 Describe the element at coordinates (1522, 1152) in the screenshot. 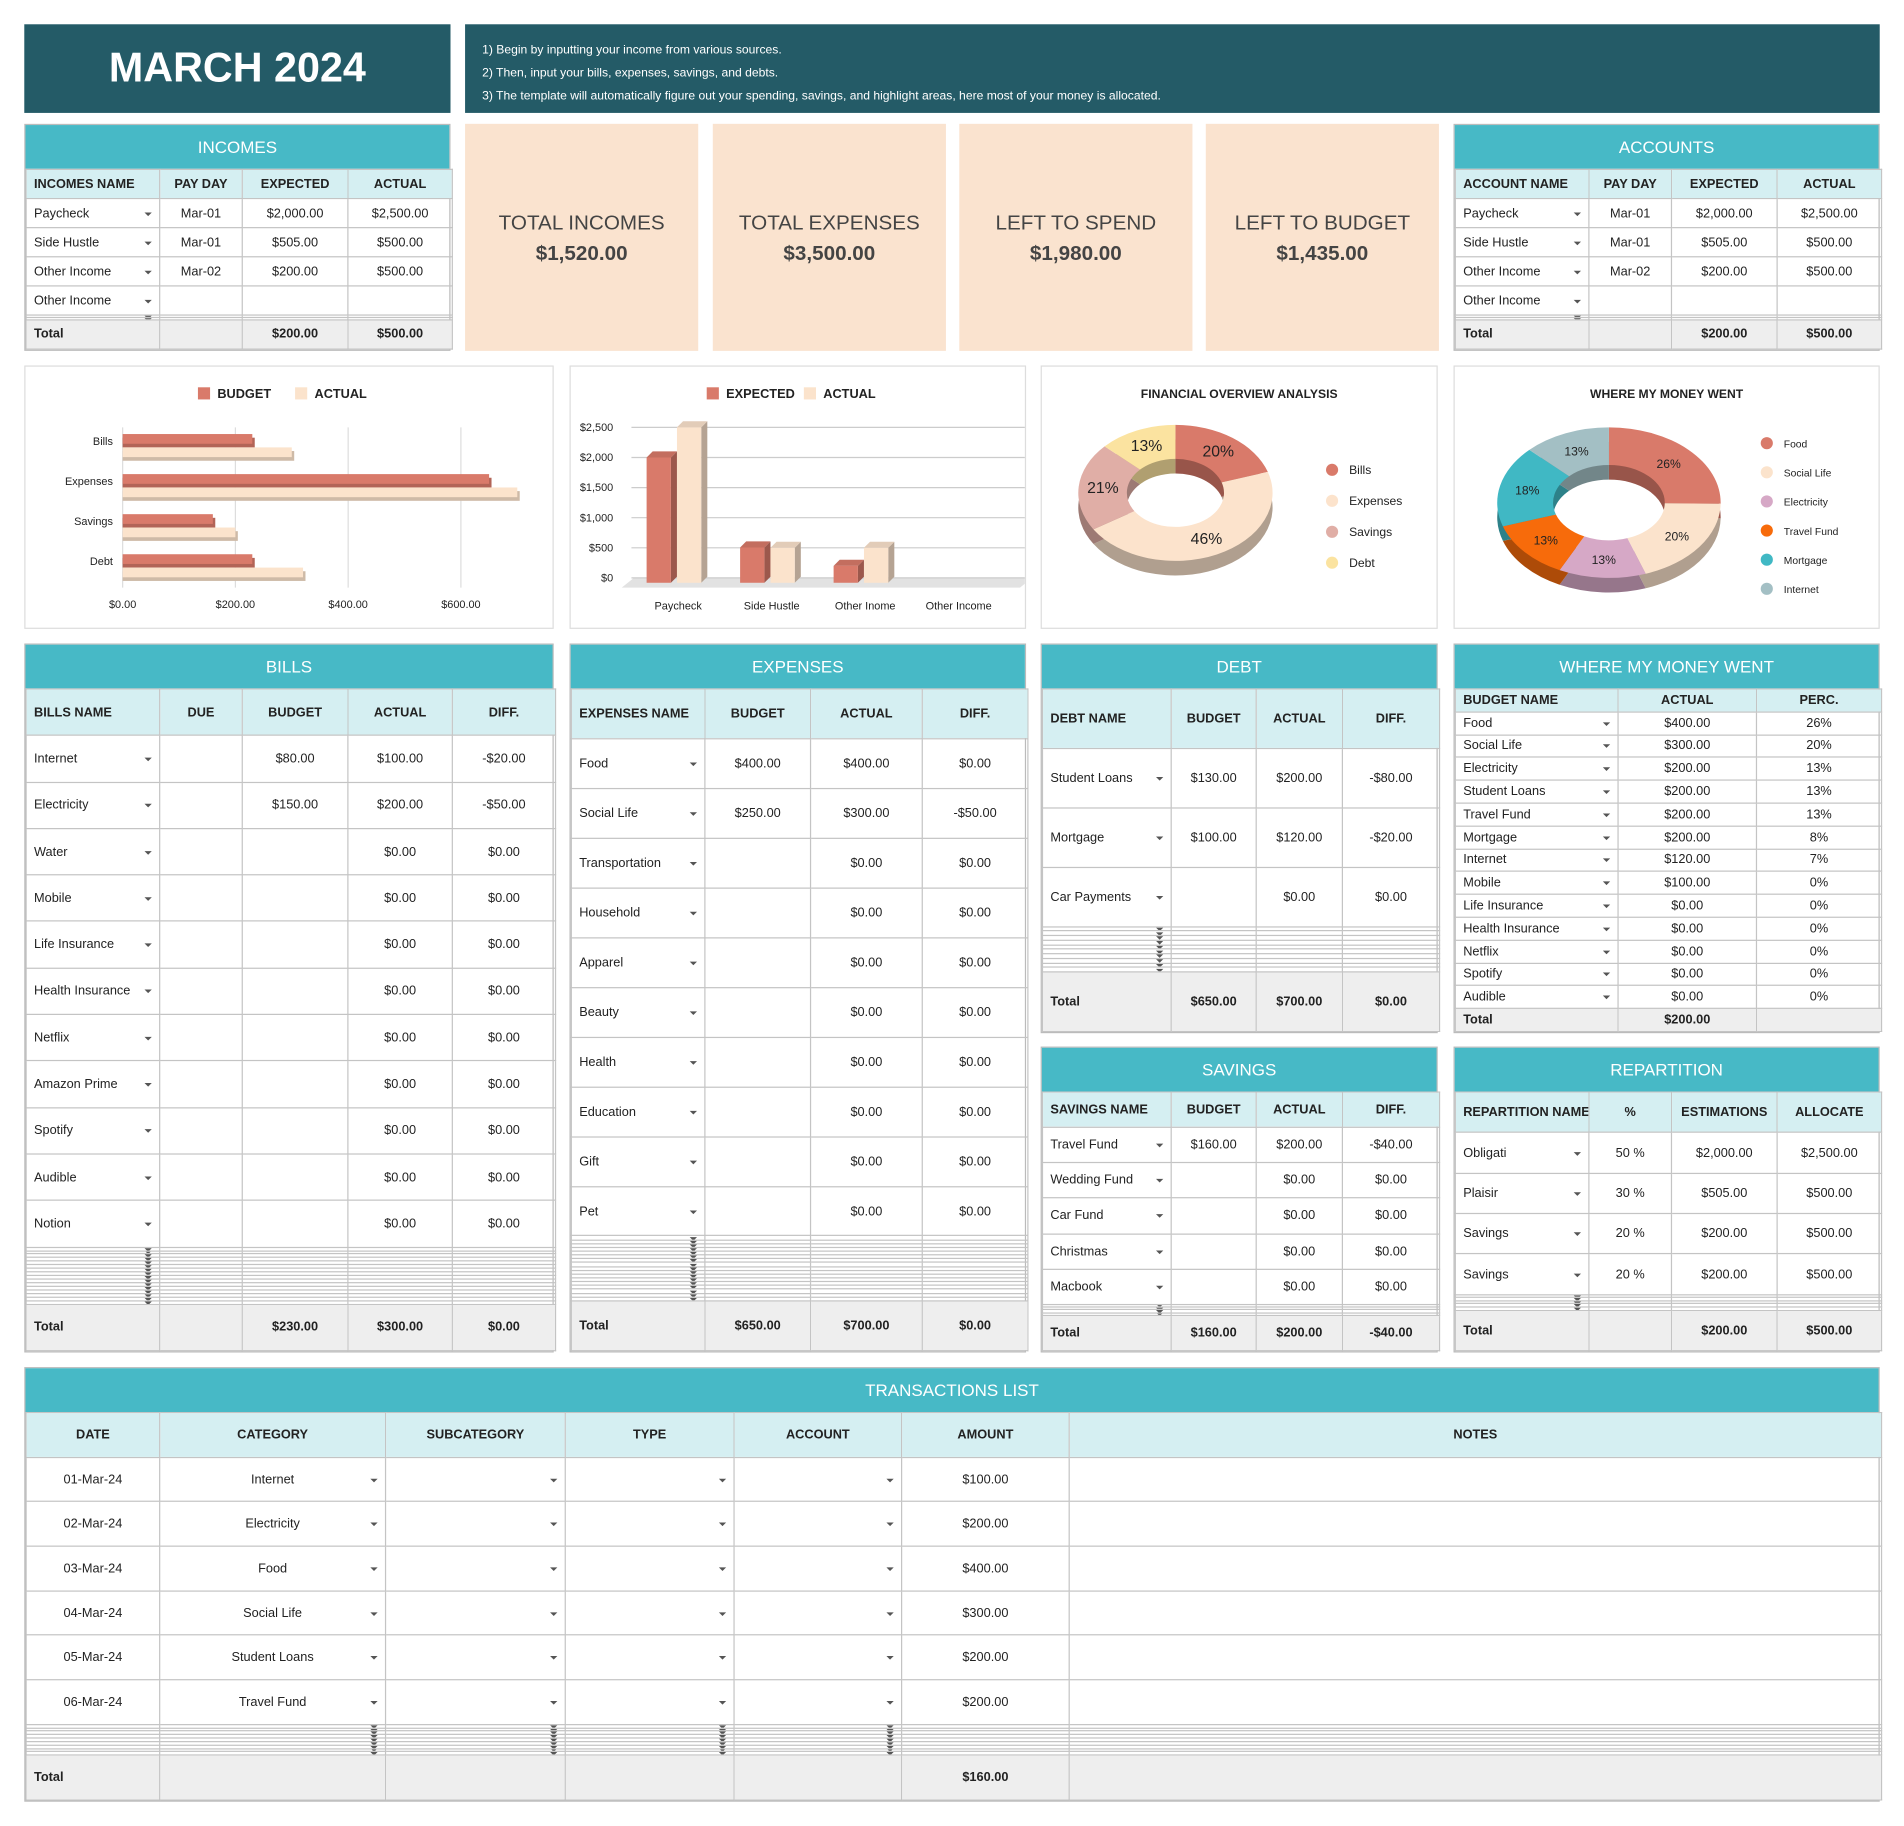

I see `dropdown-cell: Obligati` at that location.